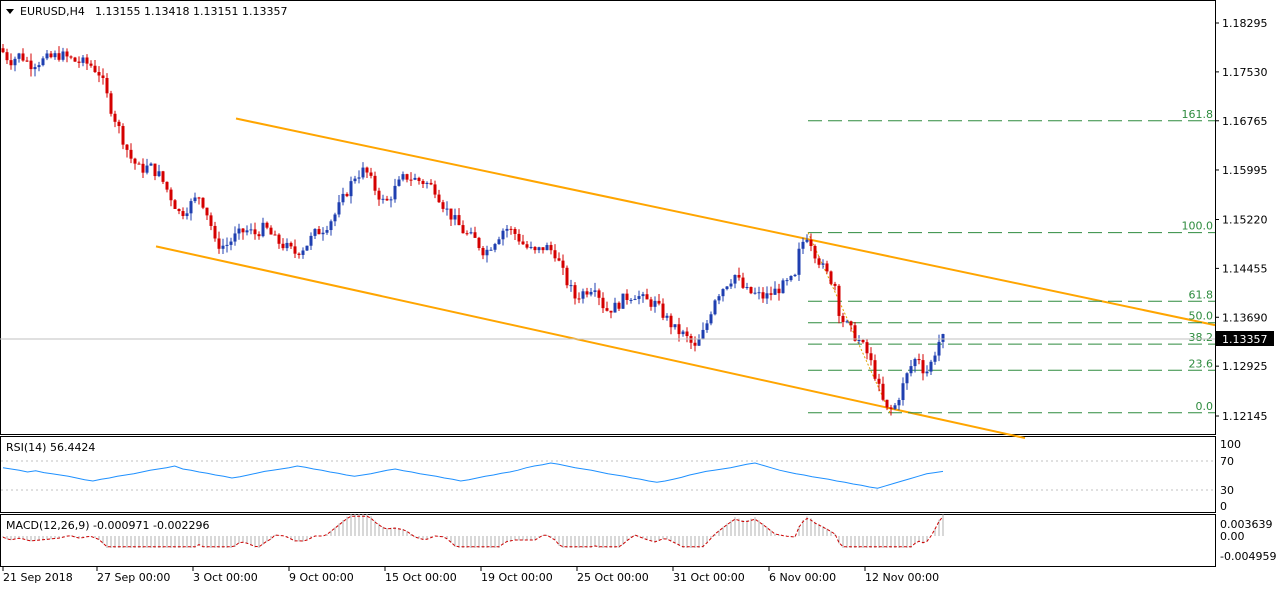 The image size is (1276, 593). Describe the element at coordinates (1201, 316) in the screenshot. I see `fib-level-label: 50.0` at that location.